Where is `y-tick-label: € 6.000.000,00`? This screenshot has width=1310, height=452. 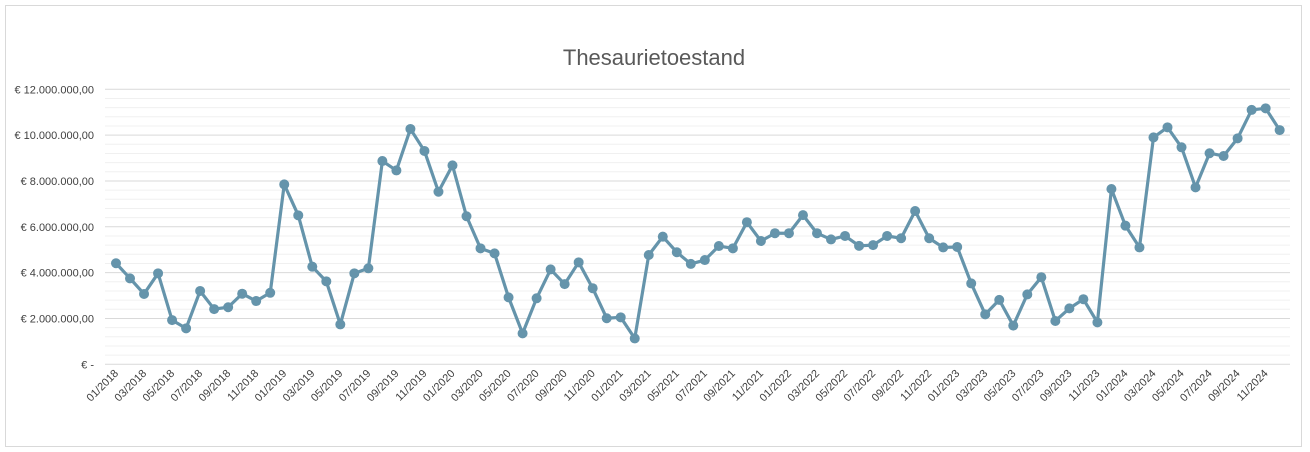 y-tick-label: € 6.000.000,00 is located at coordinates (57, 228).